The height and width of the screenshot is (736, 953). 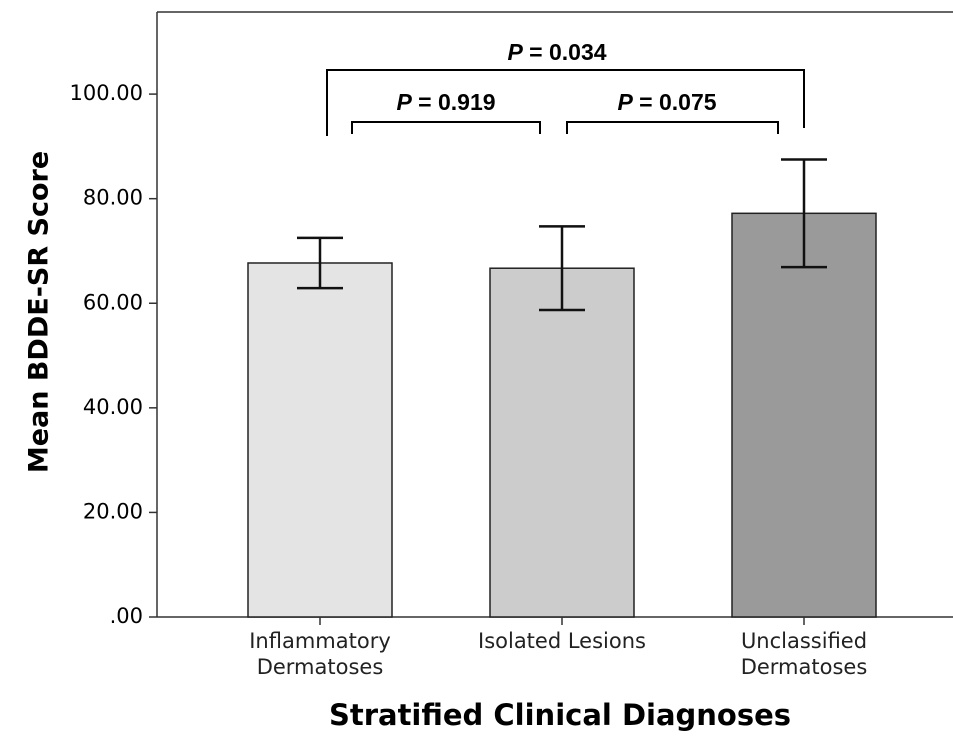 What do you see at coordinates (113, 302) in the screenshot?
I see `y-tick-label: 60.00` at bounding box center [113, 302].